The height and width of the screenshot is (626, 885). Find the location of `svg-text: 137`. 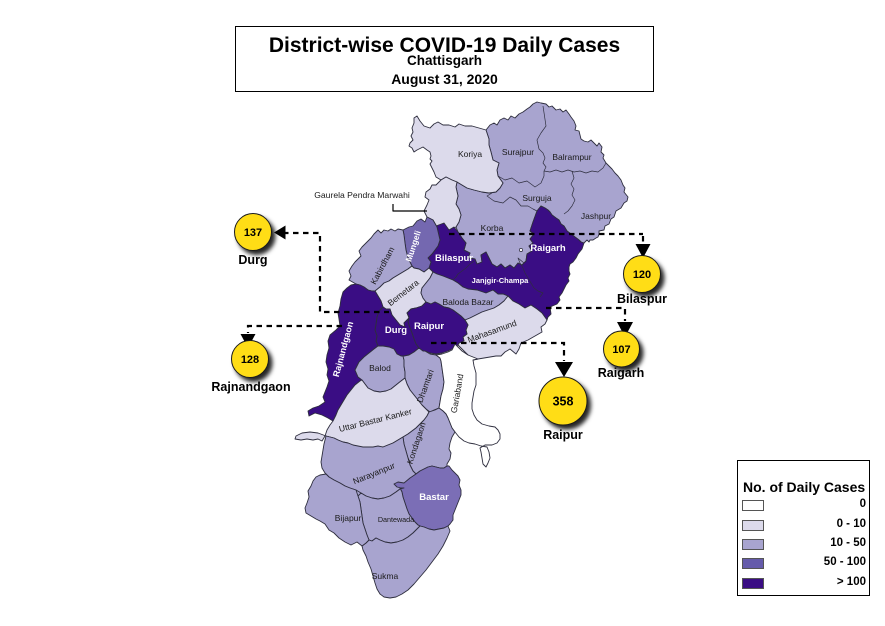

svg-text: 137 is located at coordinates (253, 233).